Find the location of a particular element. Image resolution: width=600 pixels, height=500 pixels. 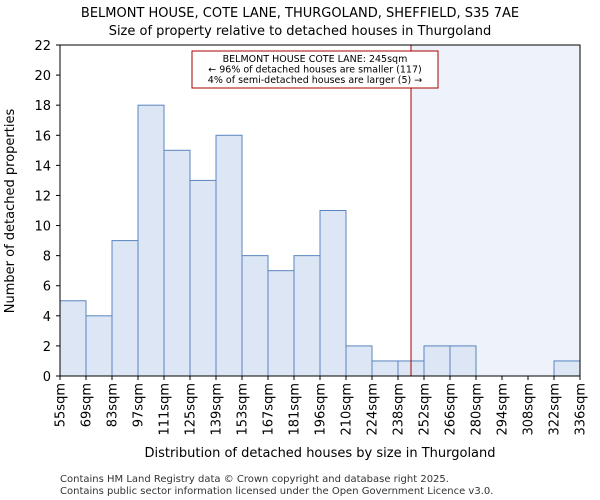

annotation-box is located at coordinates (315, 69).